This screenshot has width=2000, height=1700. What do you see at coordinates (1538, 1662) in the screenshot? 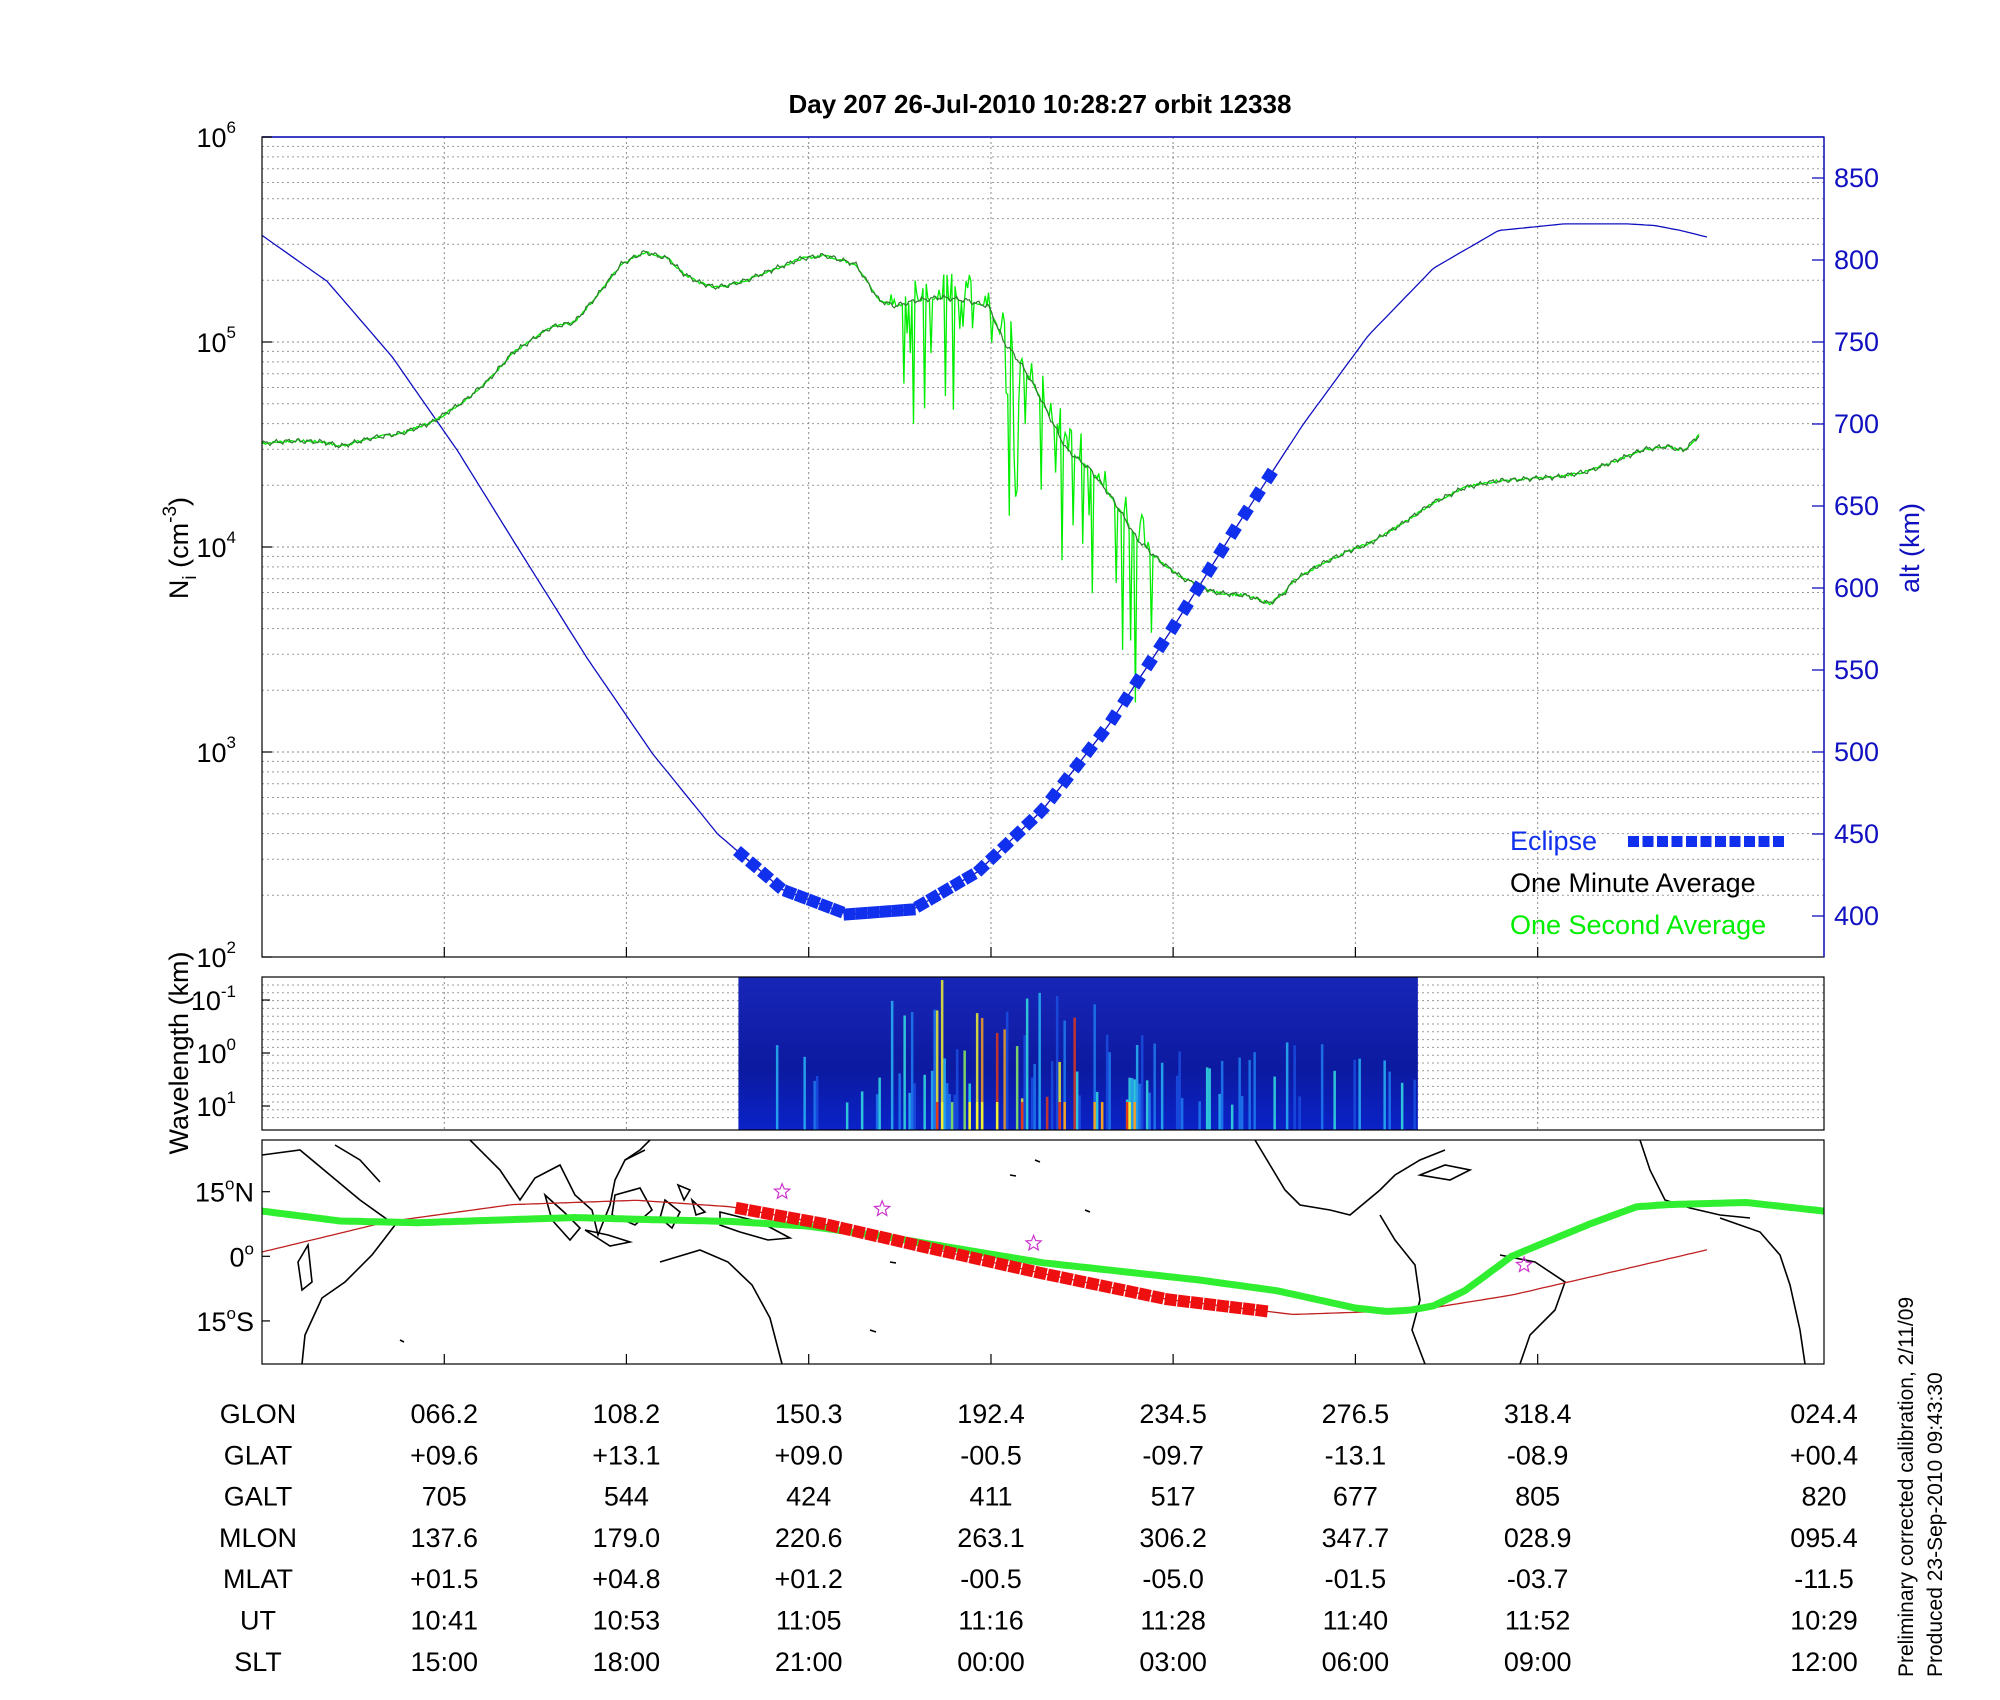
I see `orbit-cell: 09:00` at bounding box center [1538, 1662].